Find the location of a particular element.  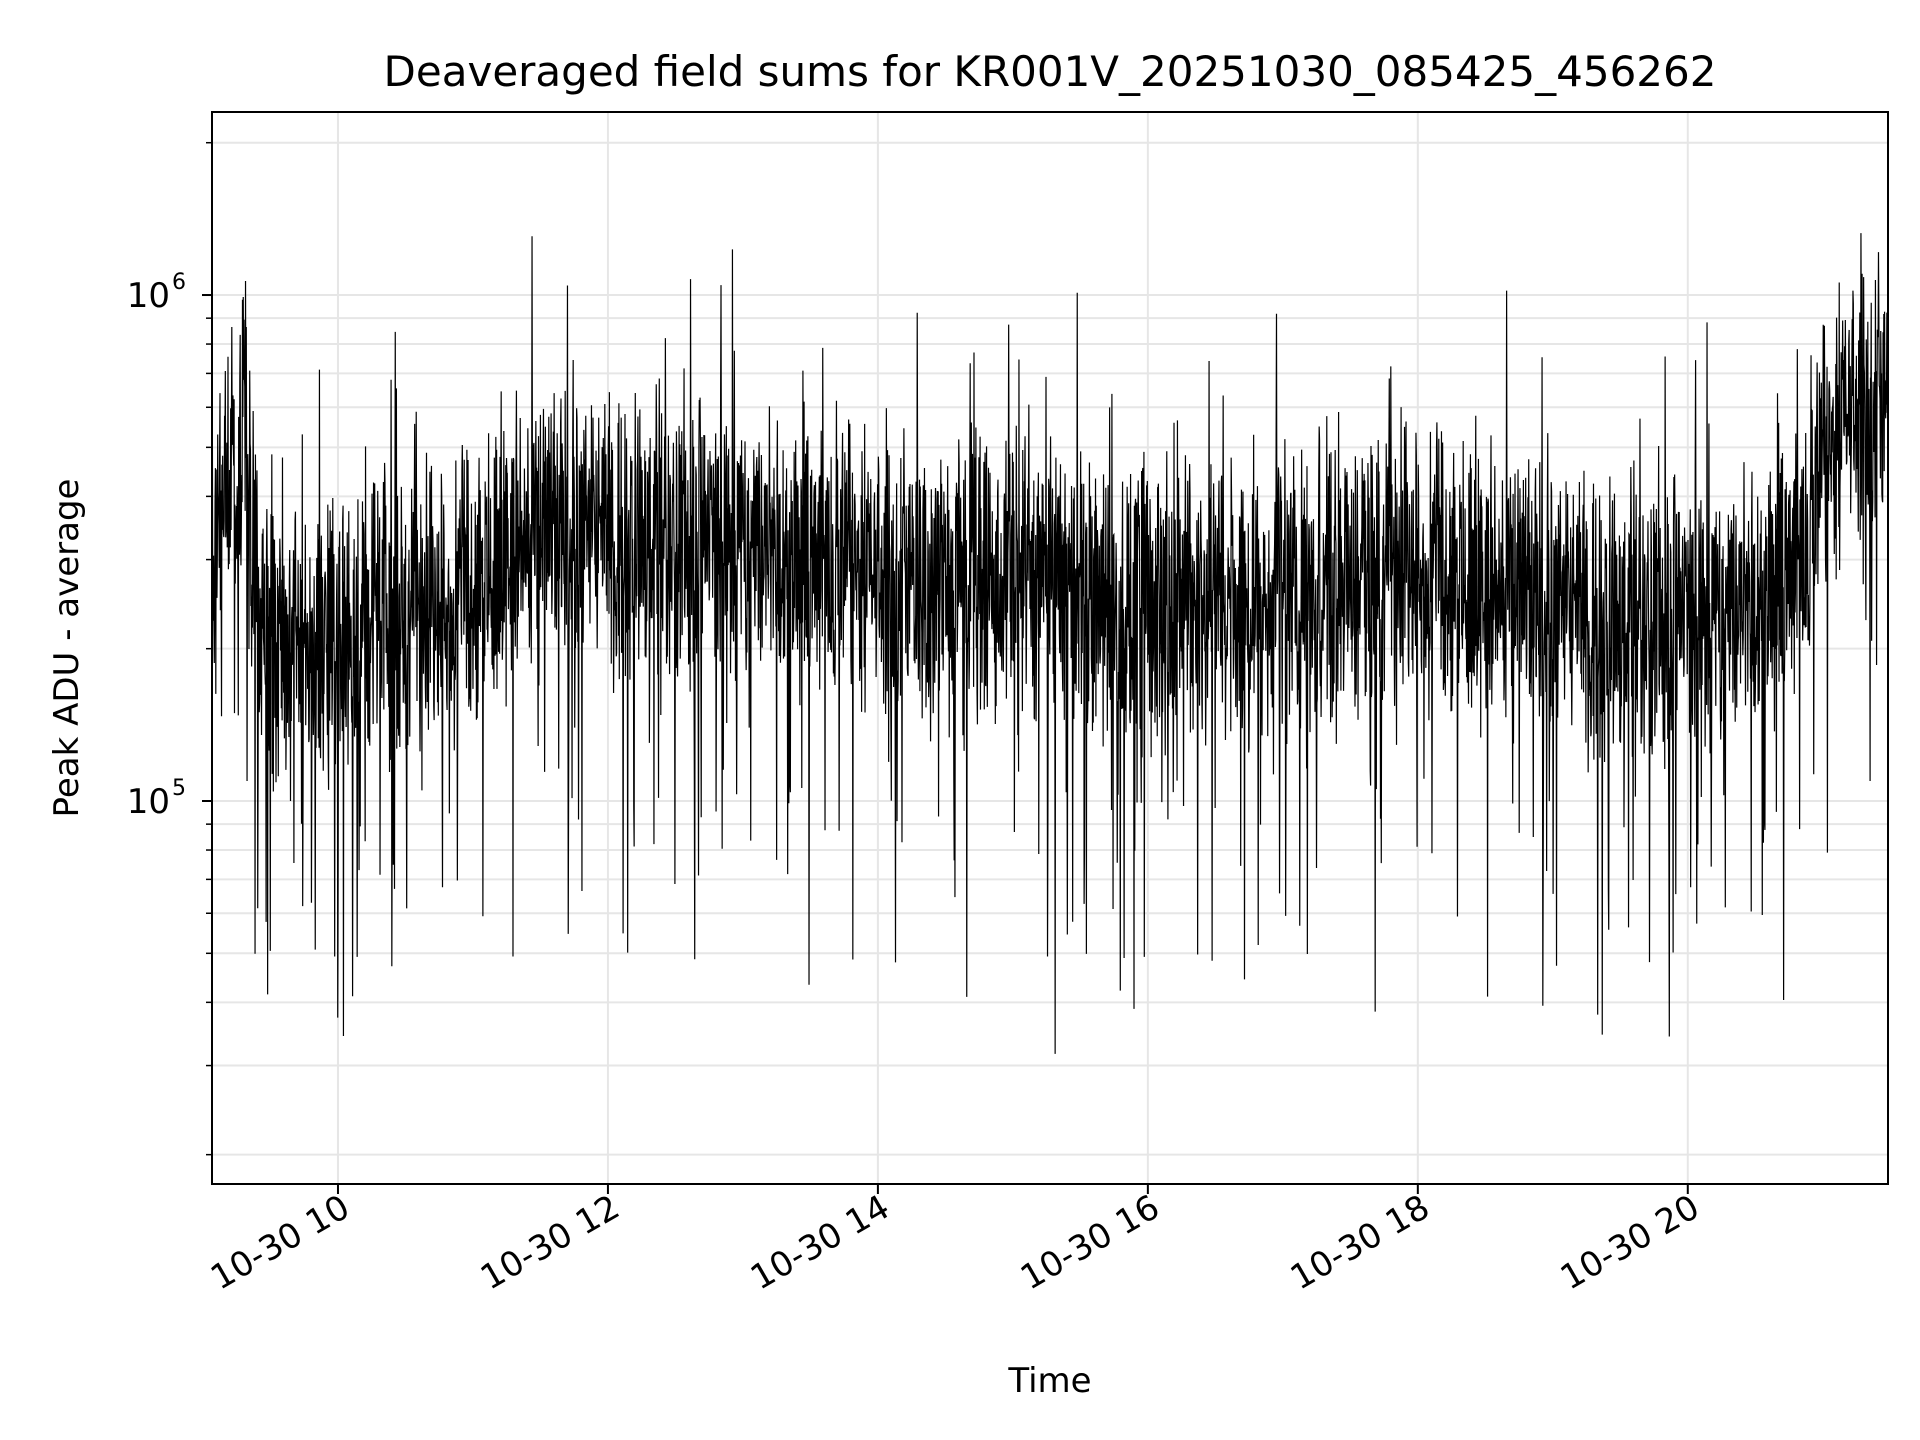

y-axis-label: Peak ADU - average is located at coordinates (67, 648).